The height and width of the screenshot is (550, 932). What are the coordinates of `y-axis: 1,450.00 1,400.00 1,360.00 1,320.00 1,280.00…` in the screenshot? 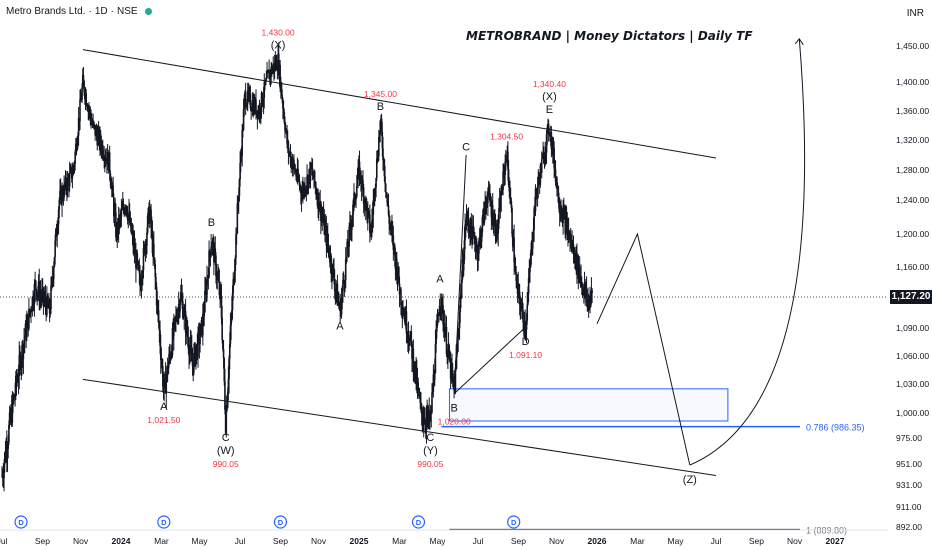 It's located at (912, 286).